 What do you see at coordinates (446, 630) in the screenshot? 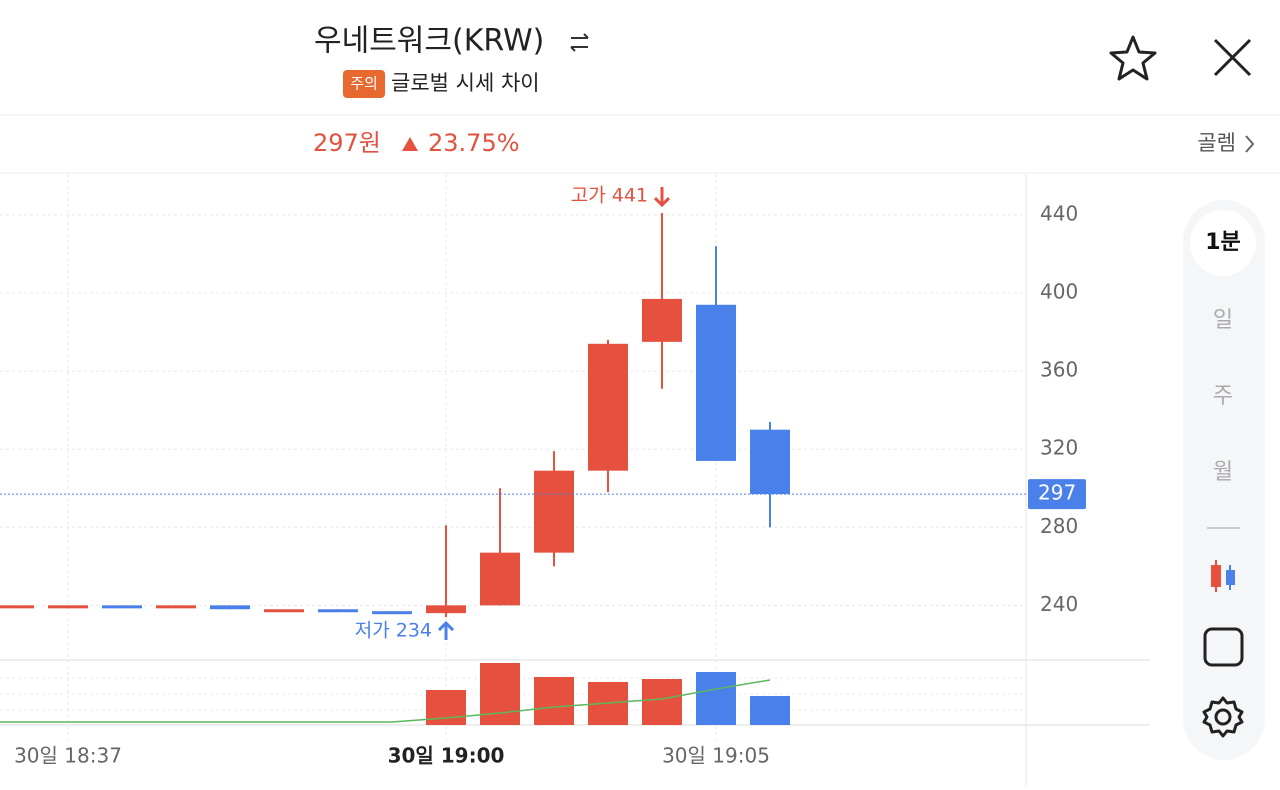
I see `low-arrow` at bounding box center [446, 630].